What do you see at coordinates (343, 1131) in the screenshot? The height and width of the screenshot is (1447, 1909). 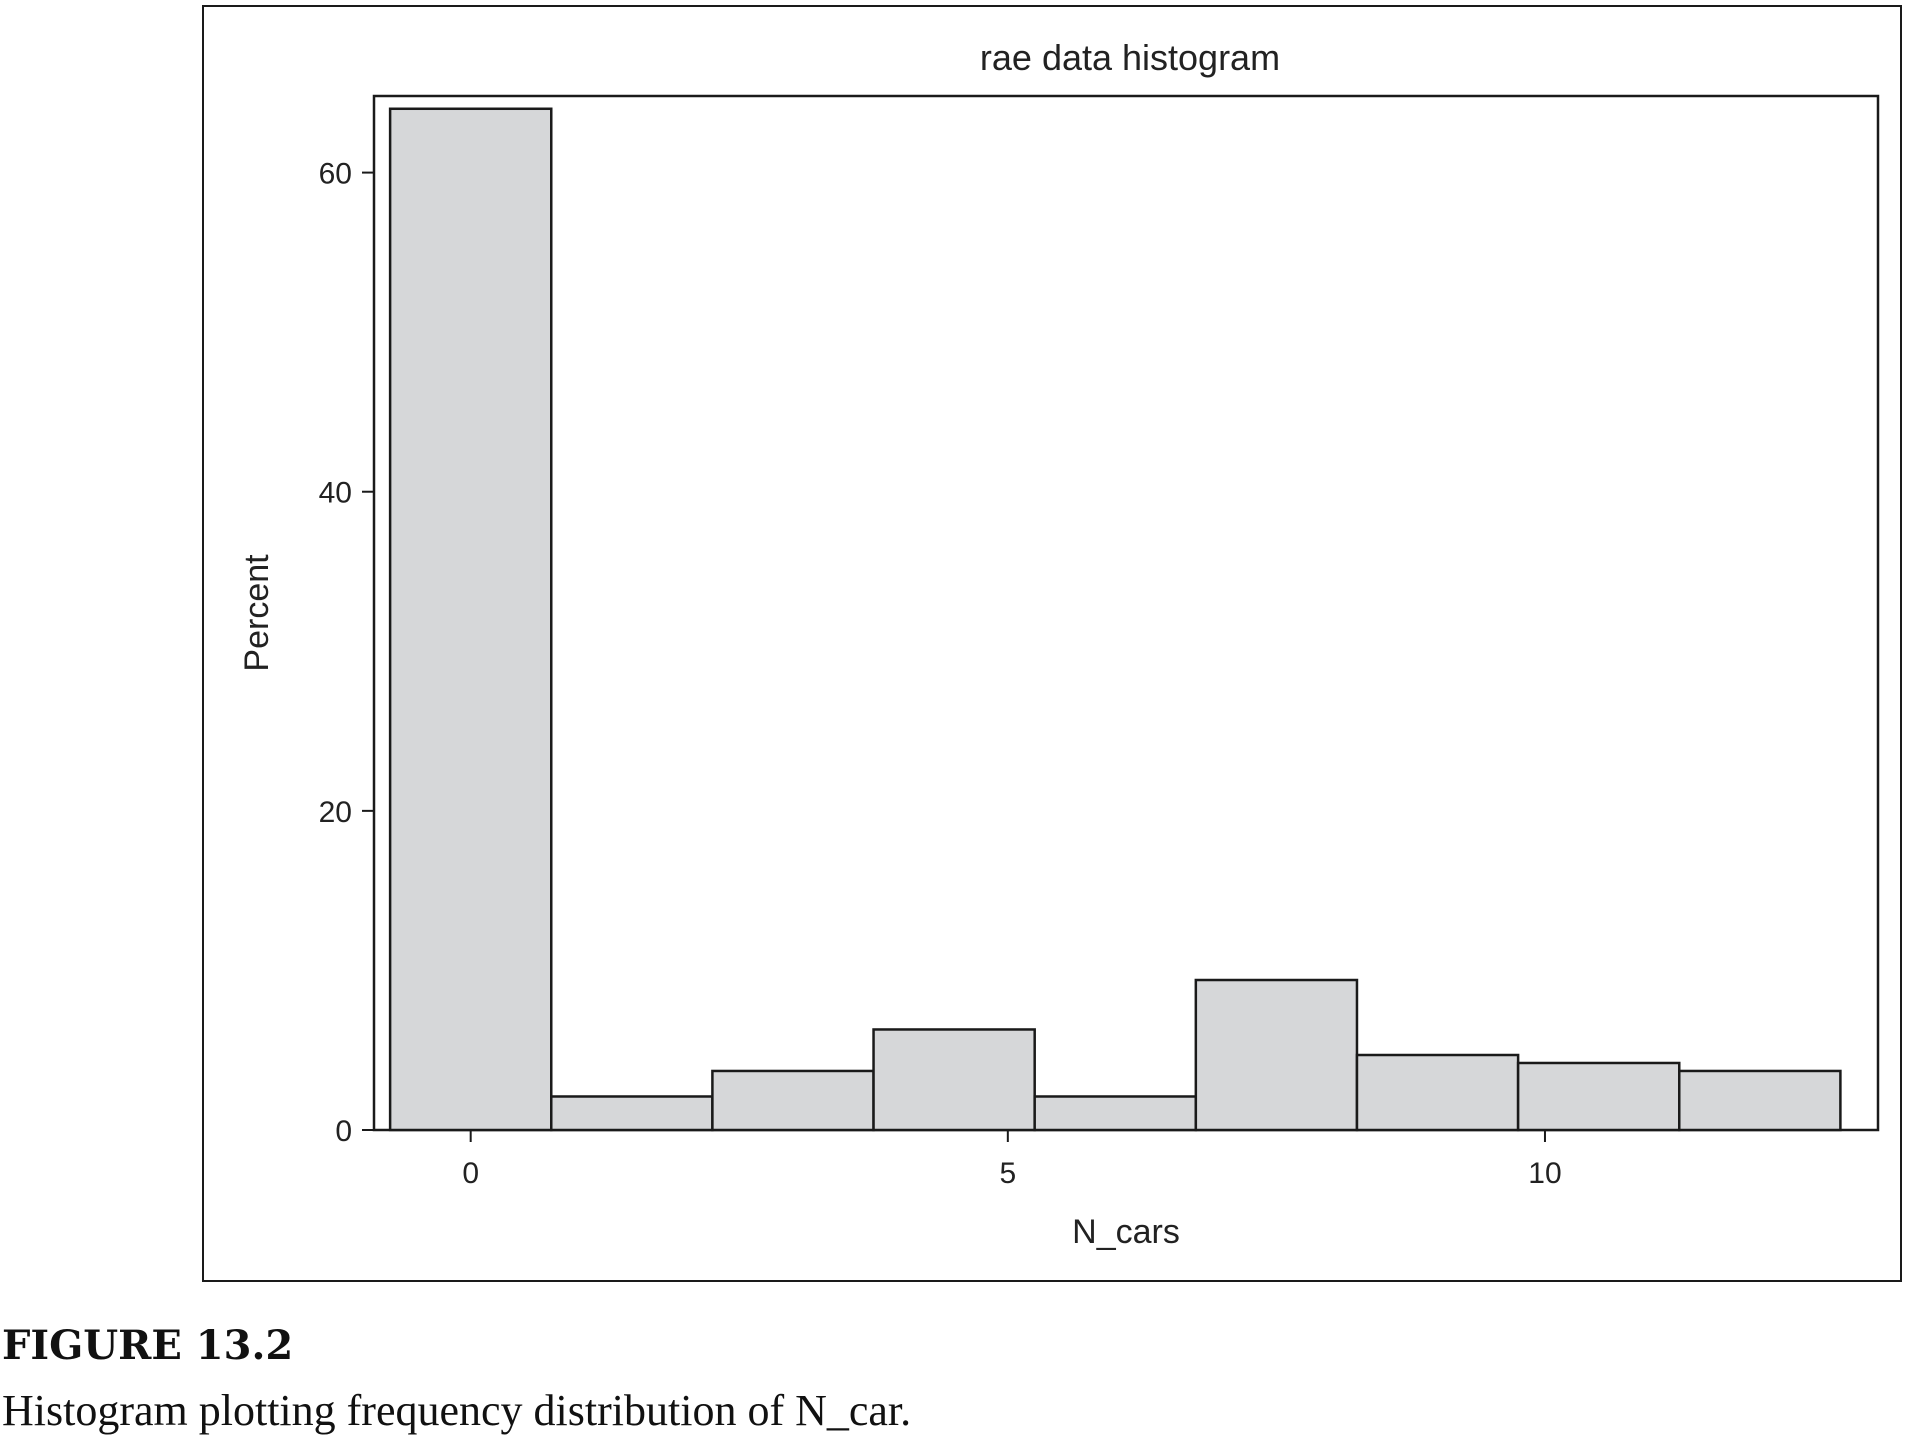 I see `y-tick-label: 0` at bounding box center [343, 1131].